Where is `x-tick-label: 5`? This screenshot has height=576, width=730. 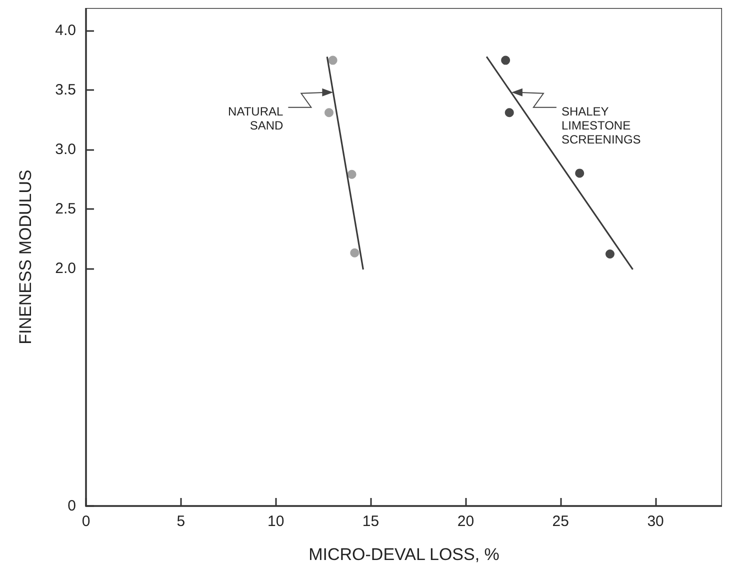 x-tick-label: 5 is located at coordinates (181, 521).